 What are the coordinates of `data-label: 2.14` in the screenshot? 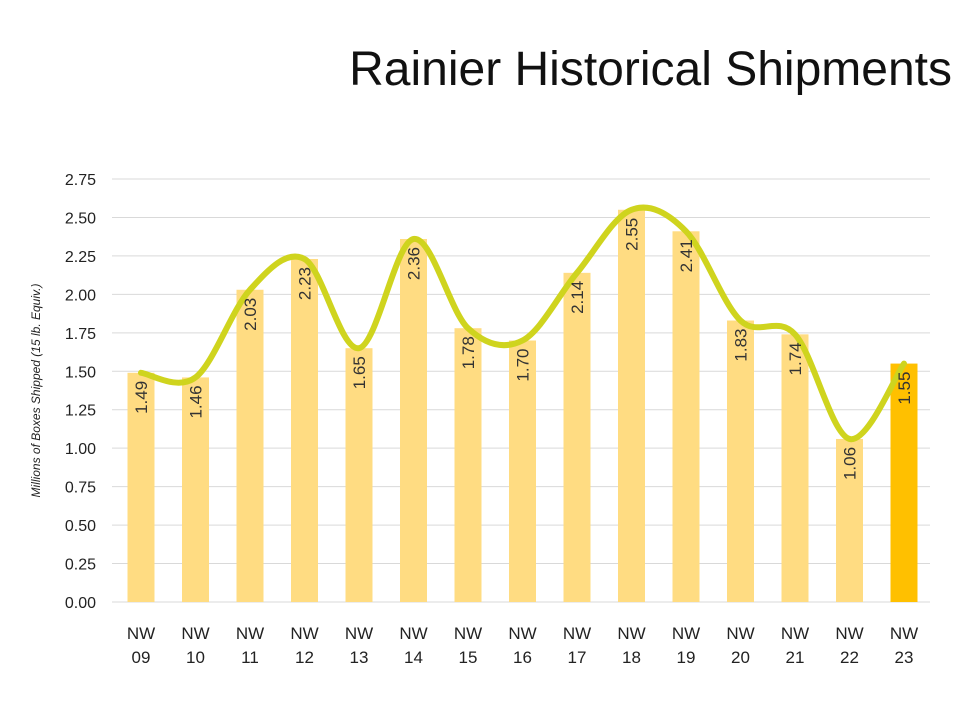 It's located at (577, 297).